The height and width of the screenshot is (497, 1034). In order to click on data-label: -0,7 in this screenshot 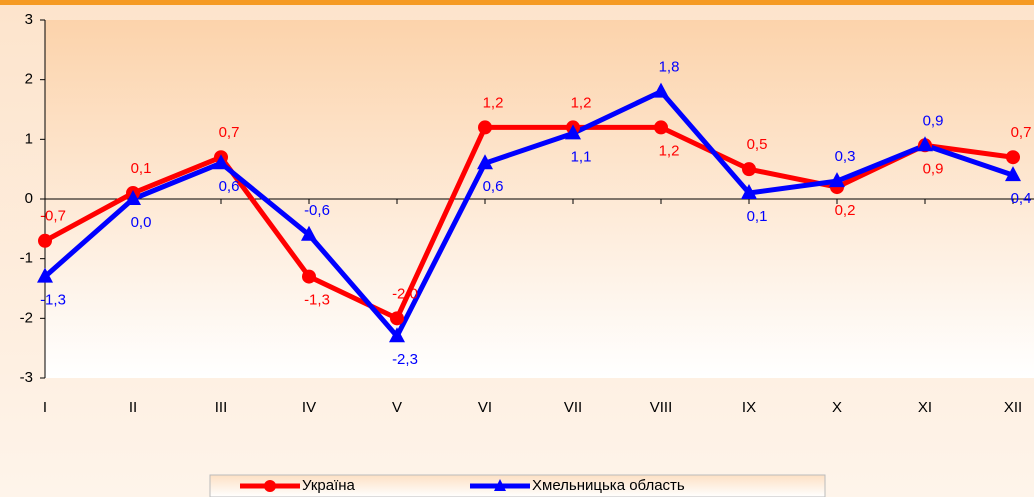, I will do `click(53, 216)`.